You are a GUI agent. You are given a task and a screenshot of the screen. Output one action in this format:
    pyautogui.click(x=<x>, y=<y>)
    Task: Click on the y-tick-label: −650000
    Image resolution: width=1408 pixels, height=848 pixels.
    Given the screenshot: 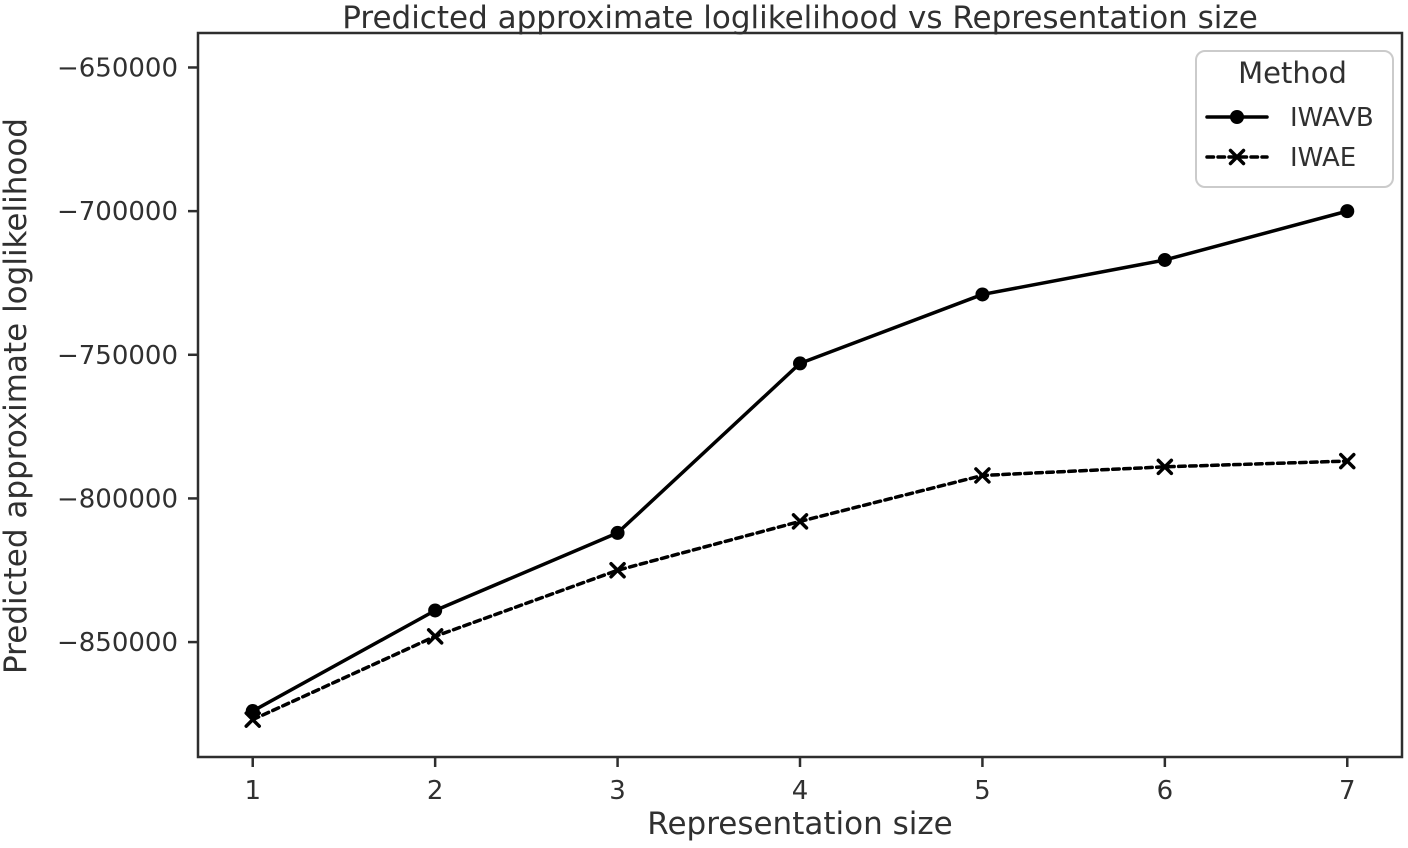 What is the action you would take?
    pyautogui.click(x=117, y=68)
    